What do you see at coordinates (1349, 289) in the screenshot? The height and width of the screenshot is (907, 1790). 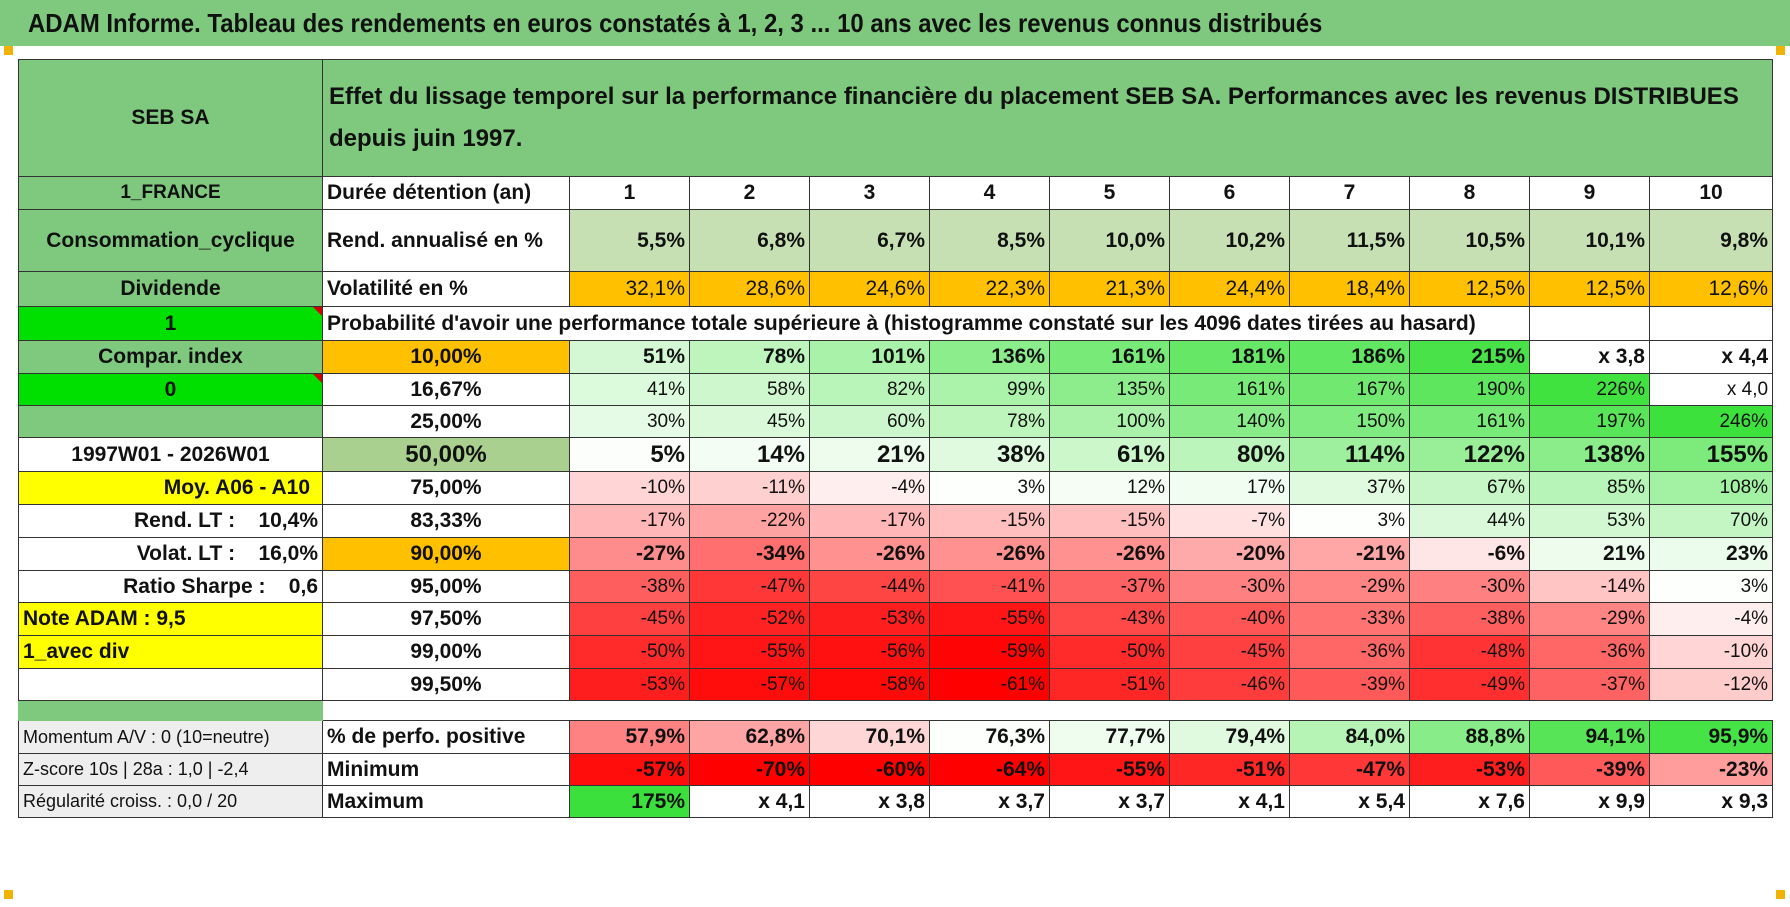 I see `volatility-value: 18,4%` at bounding box center [1349, 289].